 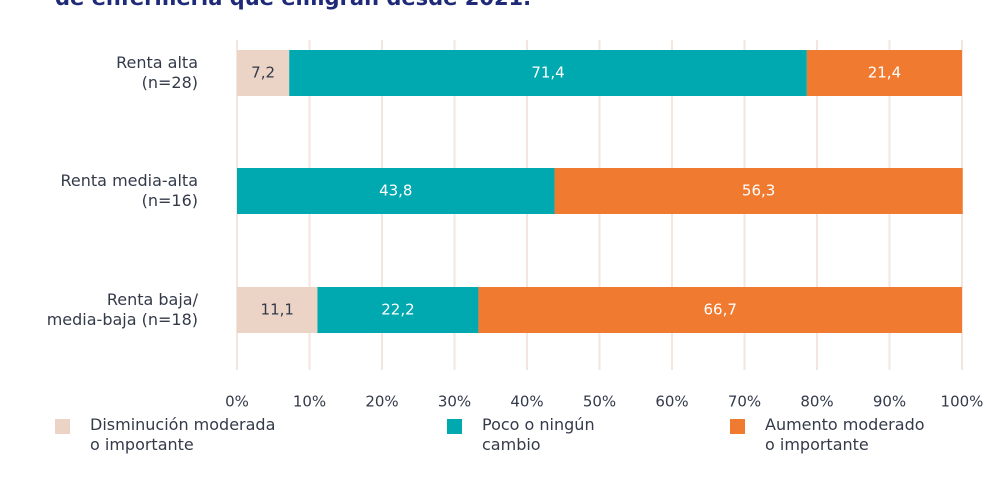 What do you see at coordinates (962, 402) in the screenshot?
I see `x-tick-label: 100%` at bounding box center [962, 402].